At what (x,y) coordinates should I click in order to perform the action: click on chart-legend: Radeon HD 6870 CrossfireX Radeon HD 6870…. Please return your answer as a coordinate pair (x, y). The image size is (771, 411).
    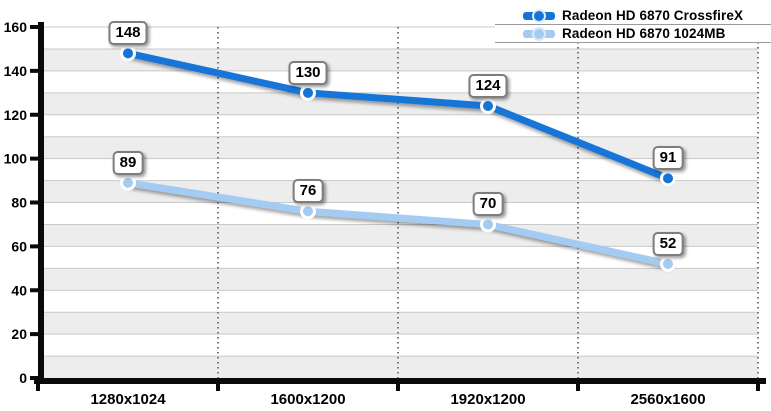
    Looking at the image, I should click on (633, 25).